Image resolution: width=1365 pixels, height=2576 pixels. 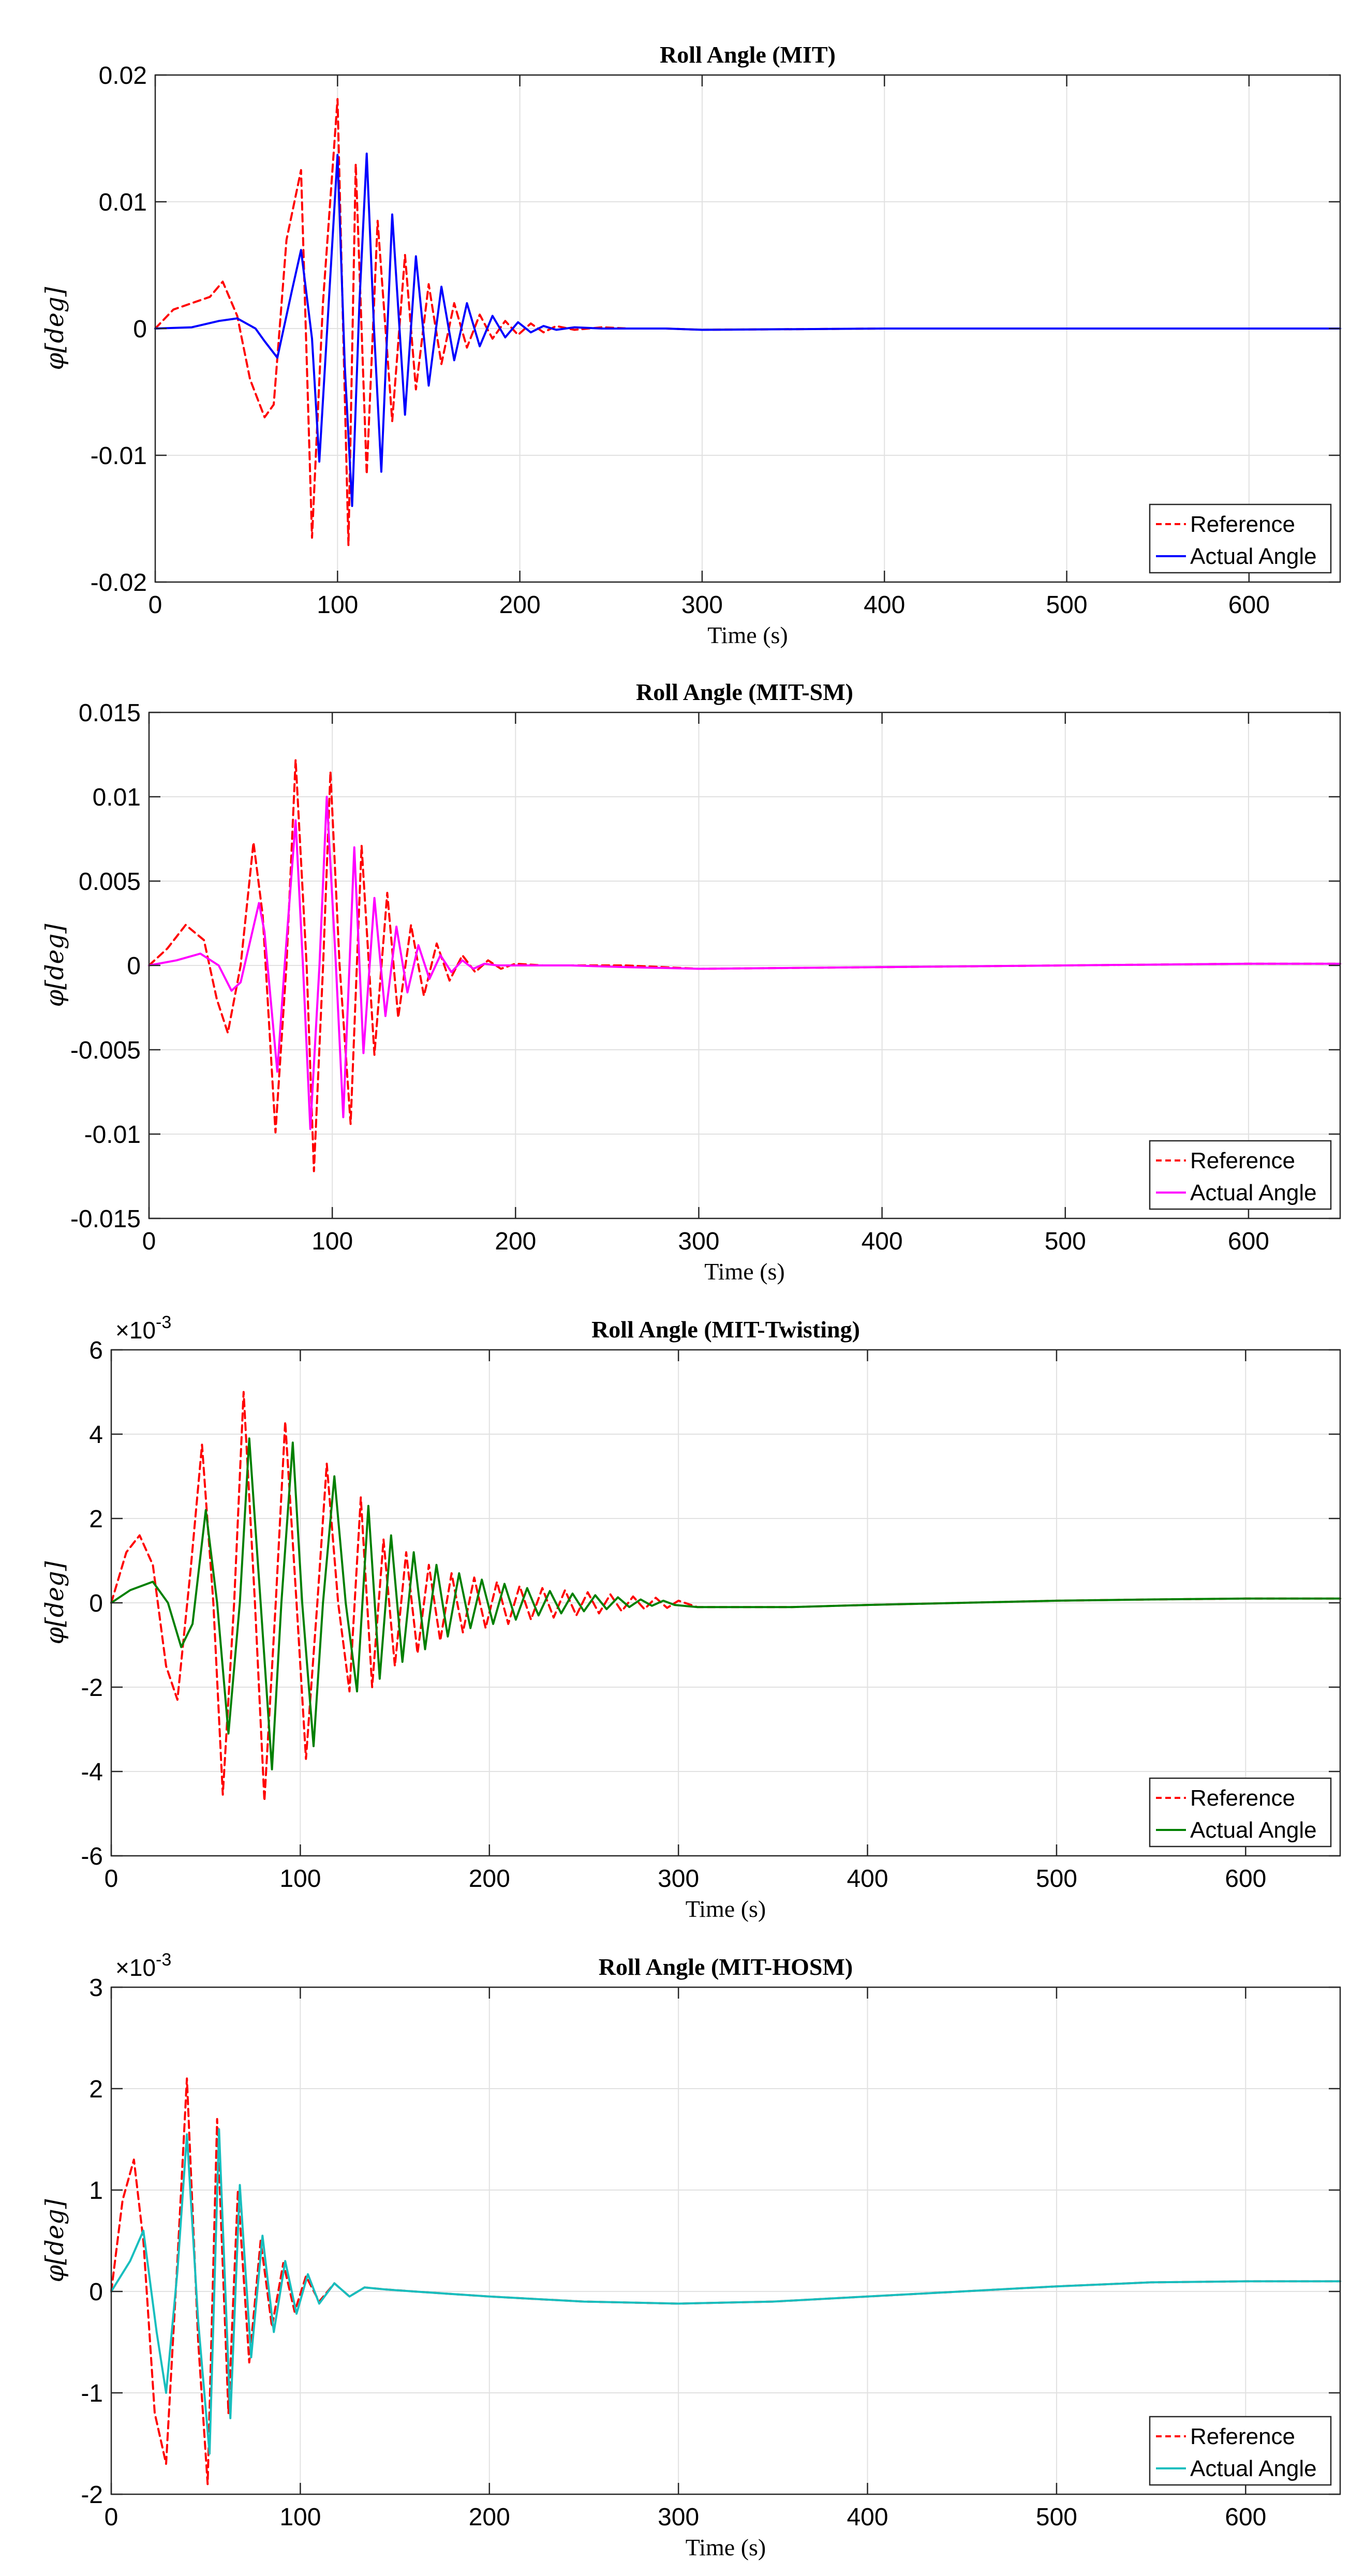 What do you see at coordinates (123, 76) in the screenshot?
I see `y-tick-label: 0.02` at bounding box center [123, 76].